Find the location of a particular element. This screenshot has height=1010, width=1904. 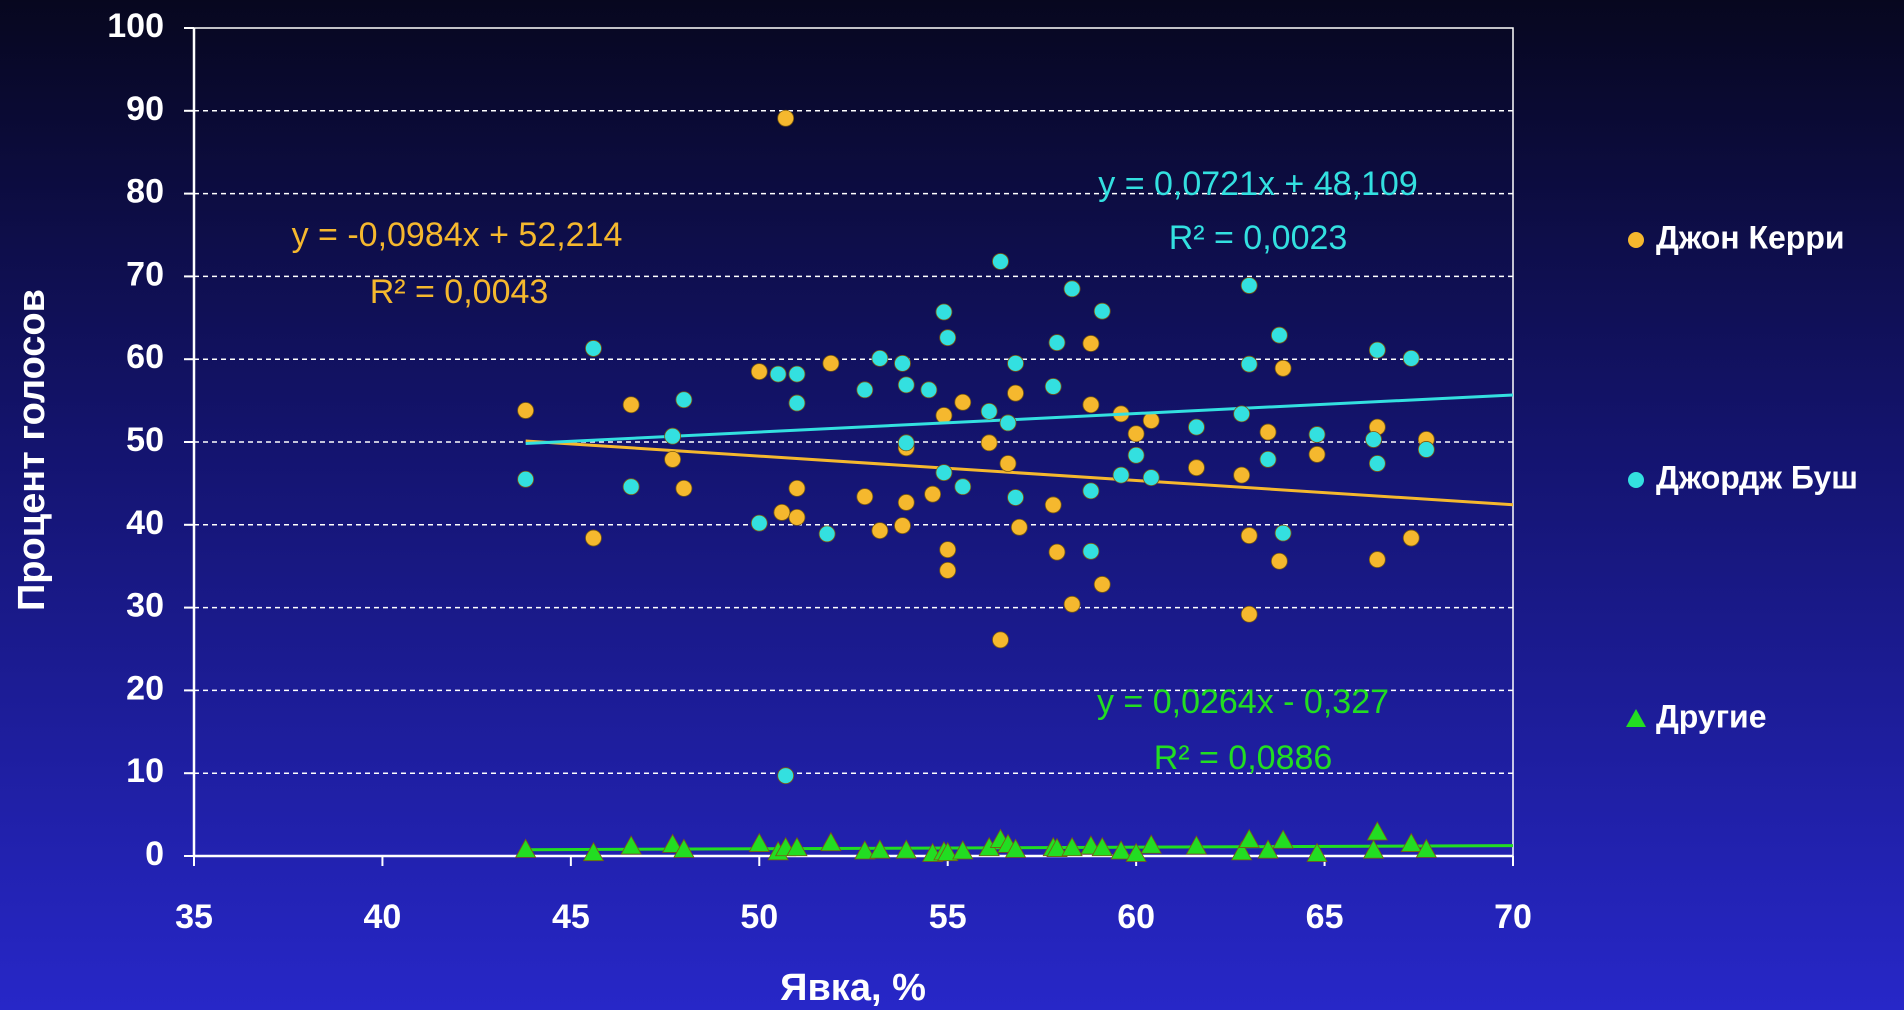

y-tick-label: 10 is located at coordinates (145, 771).